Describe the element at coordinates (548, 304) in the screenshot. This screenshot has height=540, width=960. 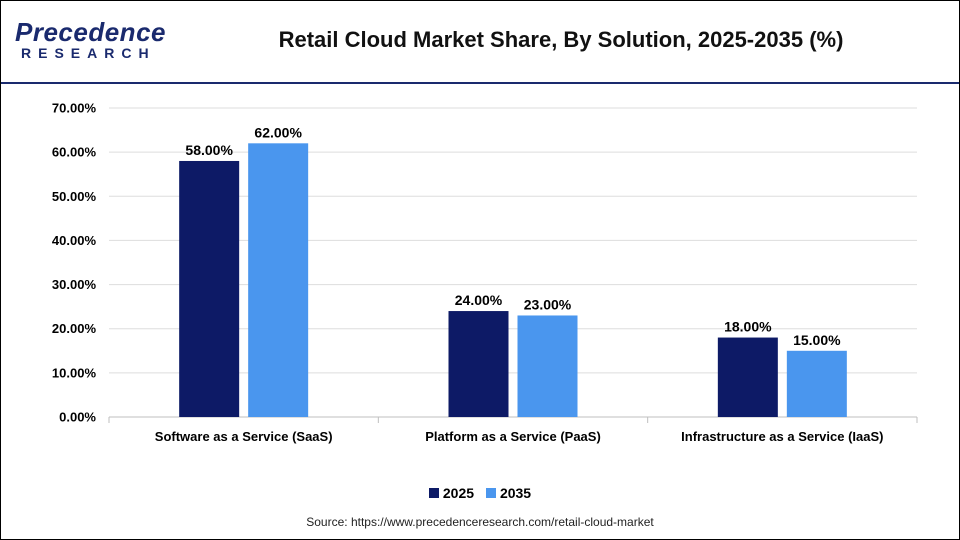
I see `data-label: 23.00%` at that location.